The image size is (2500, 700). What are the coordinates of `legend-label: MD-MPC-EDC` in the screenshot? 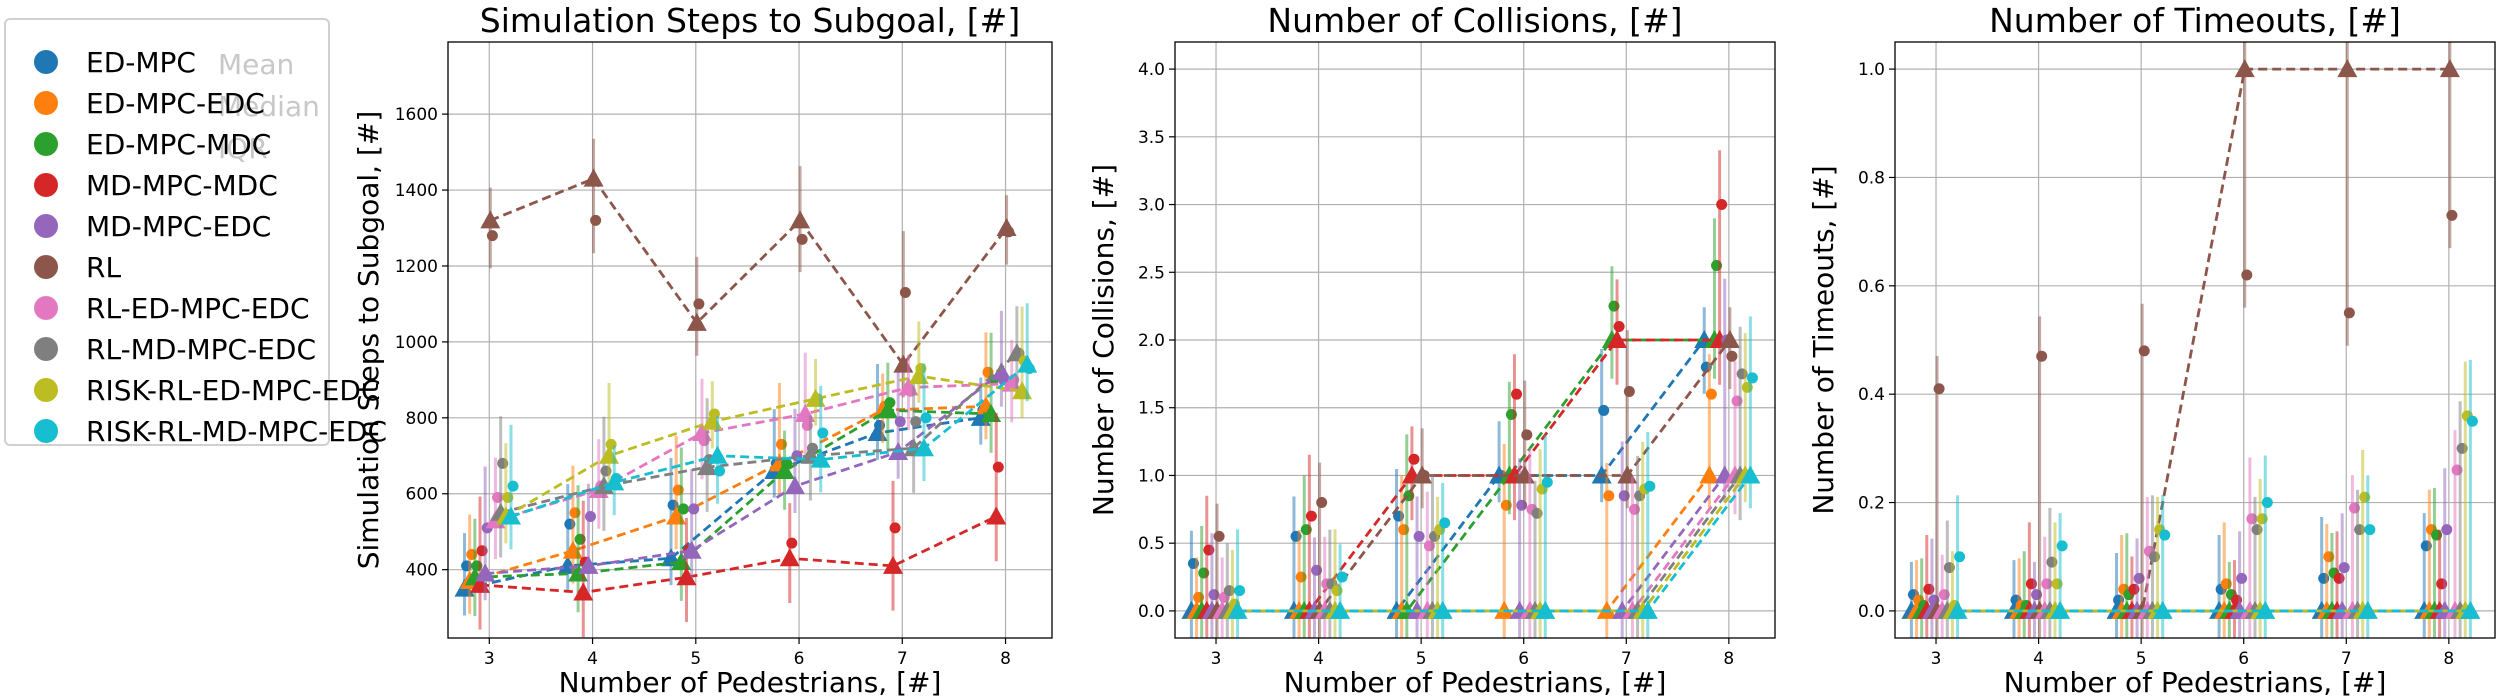 It's located at (179, 226).